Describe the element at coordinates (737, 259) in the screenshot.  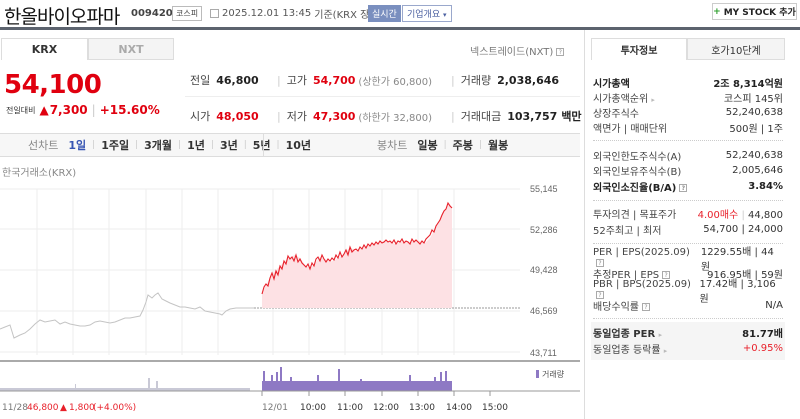
I see `row-value: 1229.55배 | 44원` at that location.